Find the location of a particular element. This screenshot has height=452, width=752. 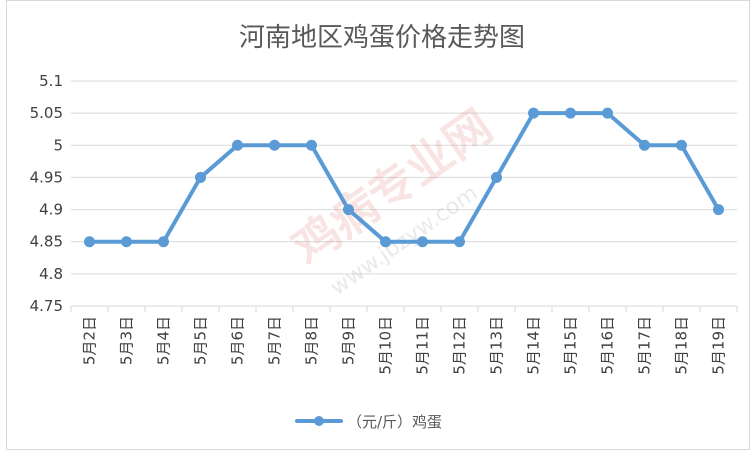

watermark: 鸡病专业网 www.jbzyw.com is located at coordinates (391, 200).